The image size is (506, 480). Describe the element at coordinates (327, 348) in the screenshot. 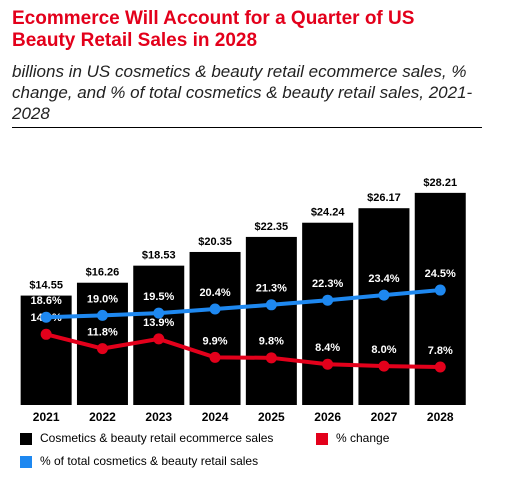

I see `line-value-label: 8.4%` at that location.